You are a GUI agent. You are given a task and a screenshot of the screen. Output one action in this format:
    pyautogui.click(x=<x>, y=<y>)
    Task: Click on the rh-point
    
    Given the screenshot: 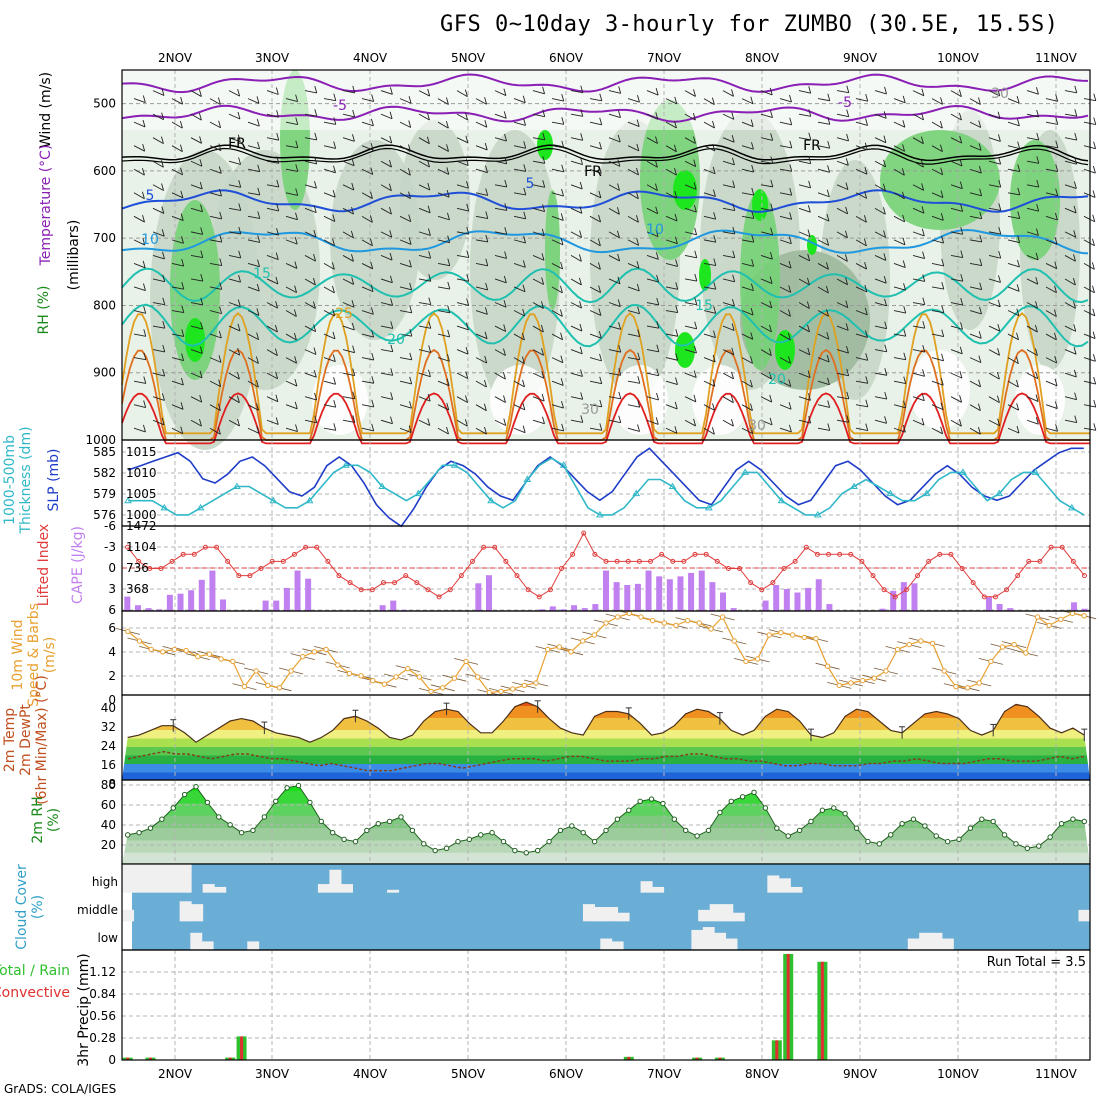 What is the action you would take?
    pyautogui.click(x=344, y=839)
    